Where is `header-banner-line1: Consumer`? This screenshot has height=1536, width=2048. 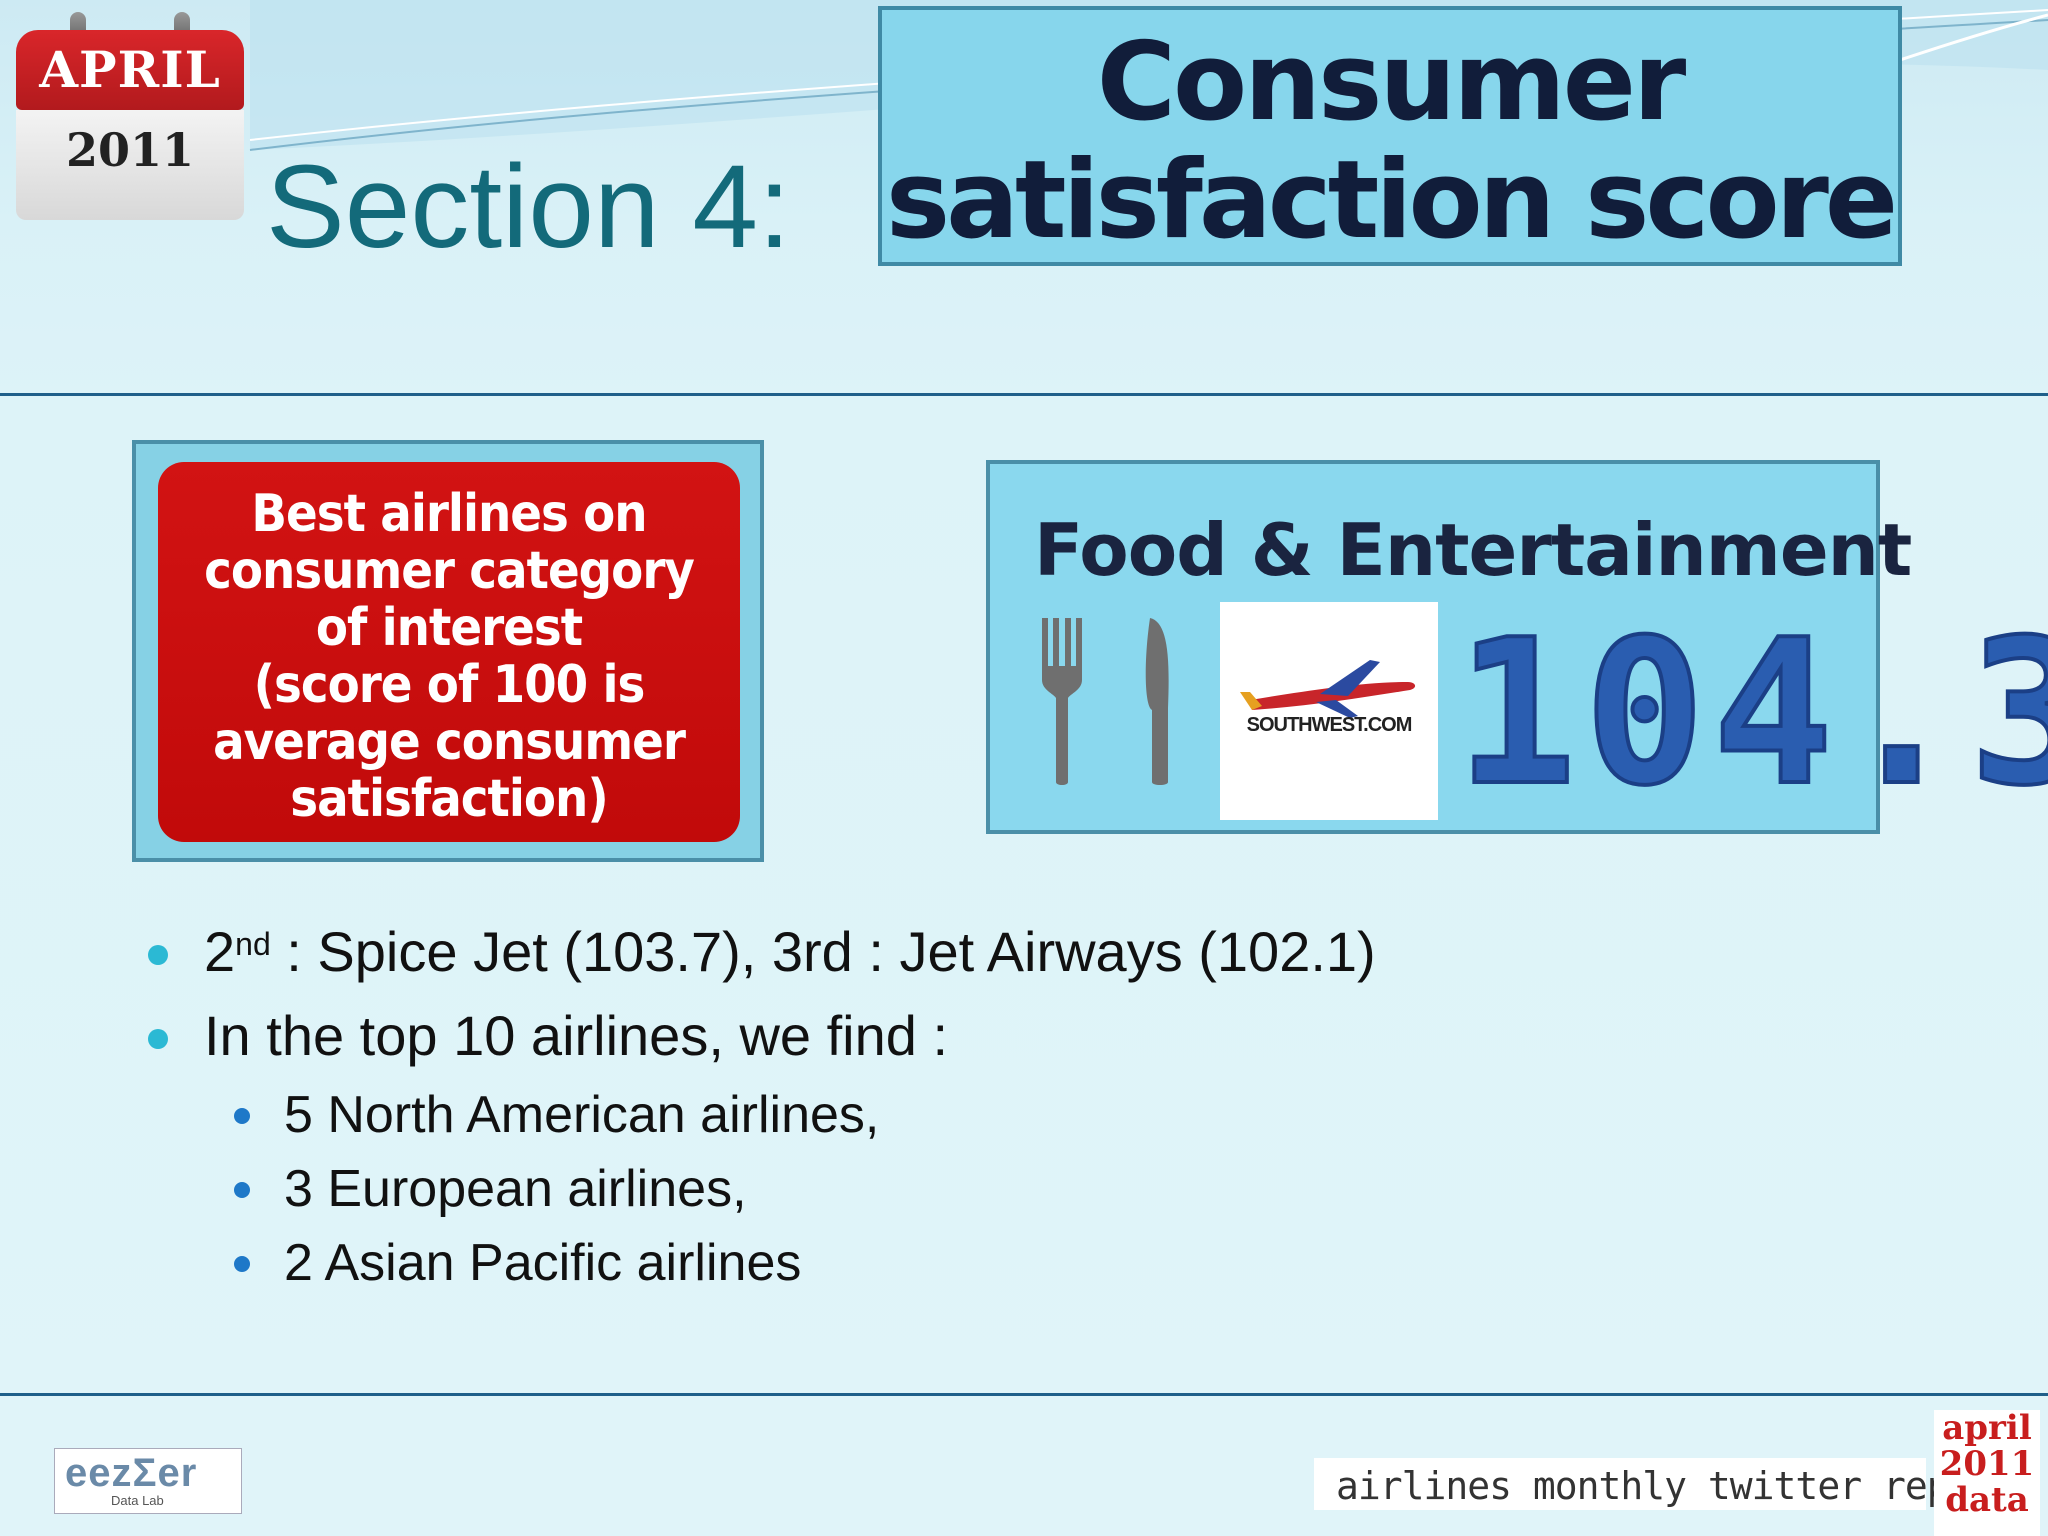 header-banner-line1: Consumer is located at coordinates (1391, 82).